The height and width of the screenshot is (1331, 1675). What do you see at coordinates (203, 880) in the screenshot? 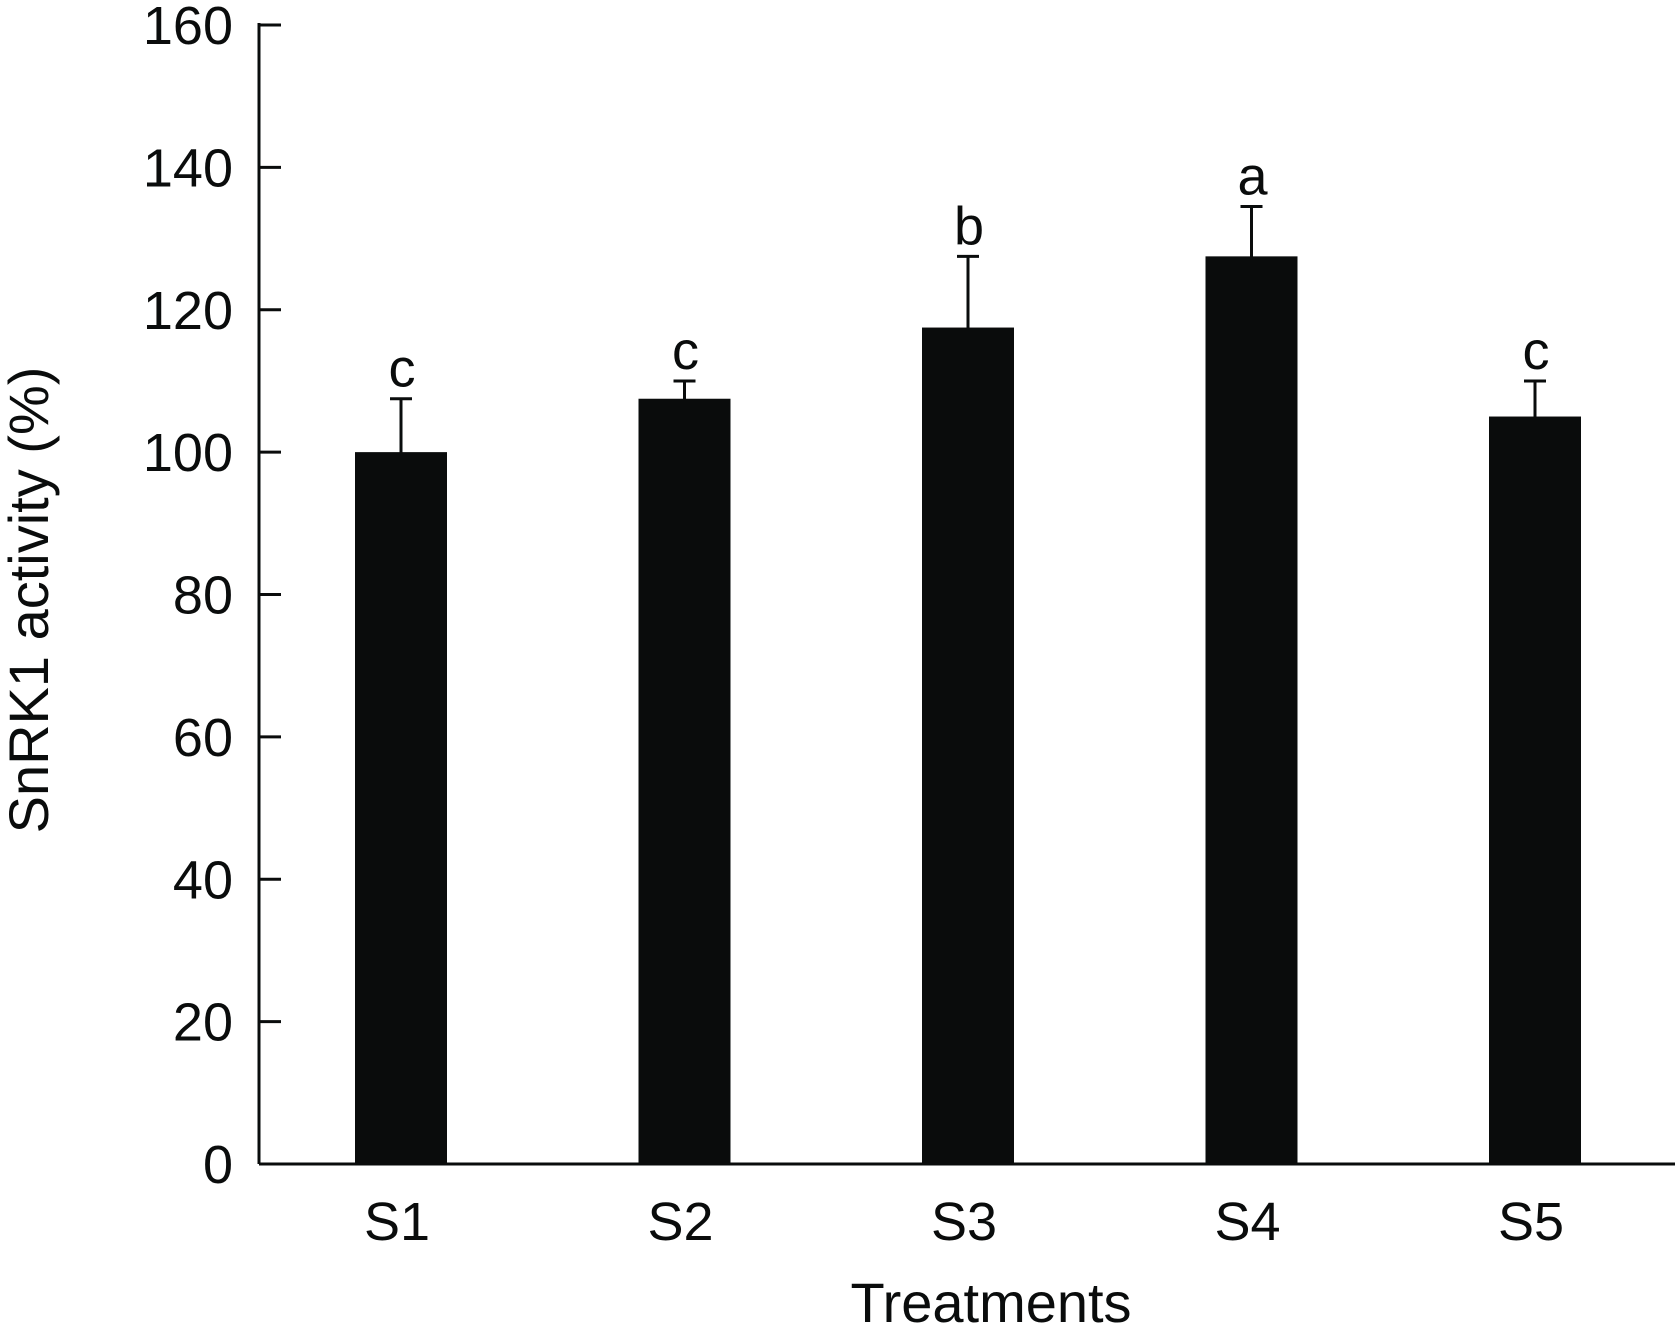
I see `y-tick-label: 40` at bounding box center [203, 880].